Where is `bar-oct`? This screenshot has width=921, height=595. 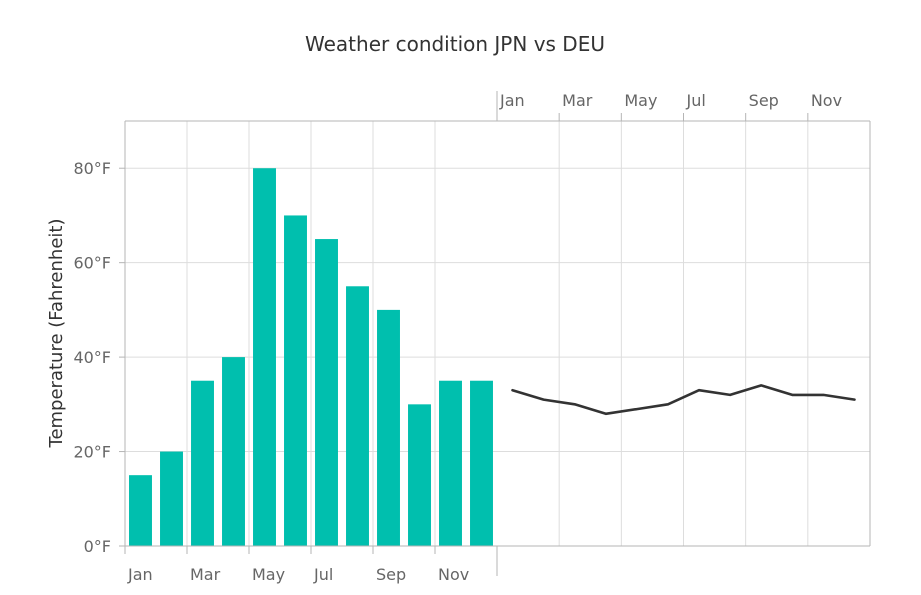
bar-oct is located at coordinates (419, 475).